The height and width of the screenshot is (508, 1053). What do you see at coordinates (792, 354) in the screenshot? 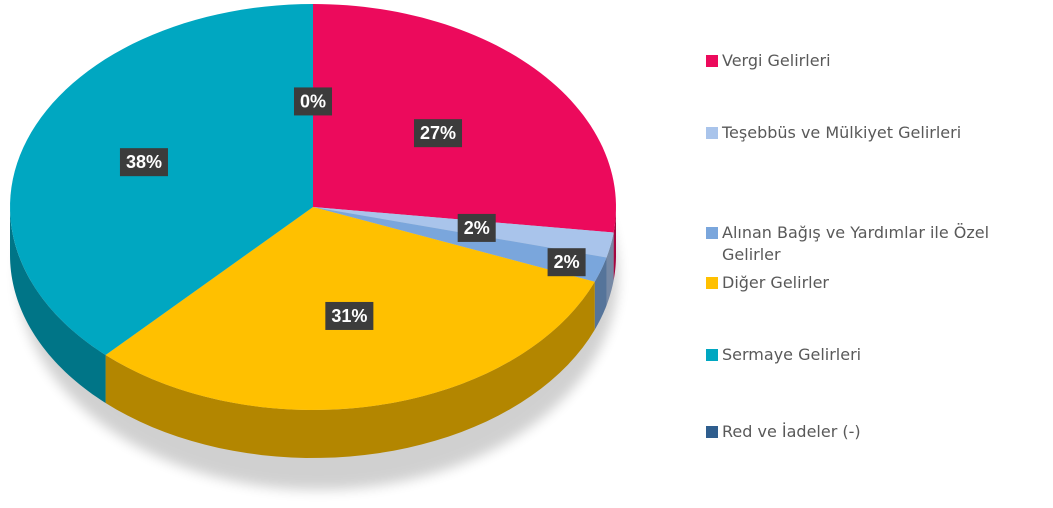
I see `legend-label: Sermaye Gelirleri` at bounding box center [792, 354].